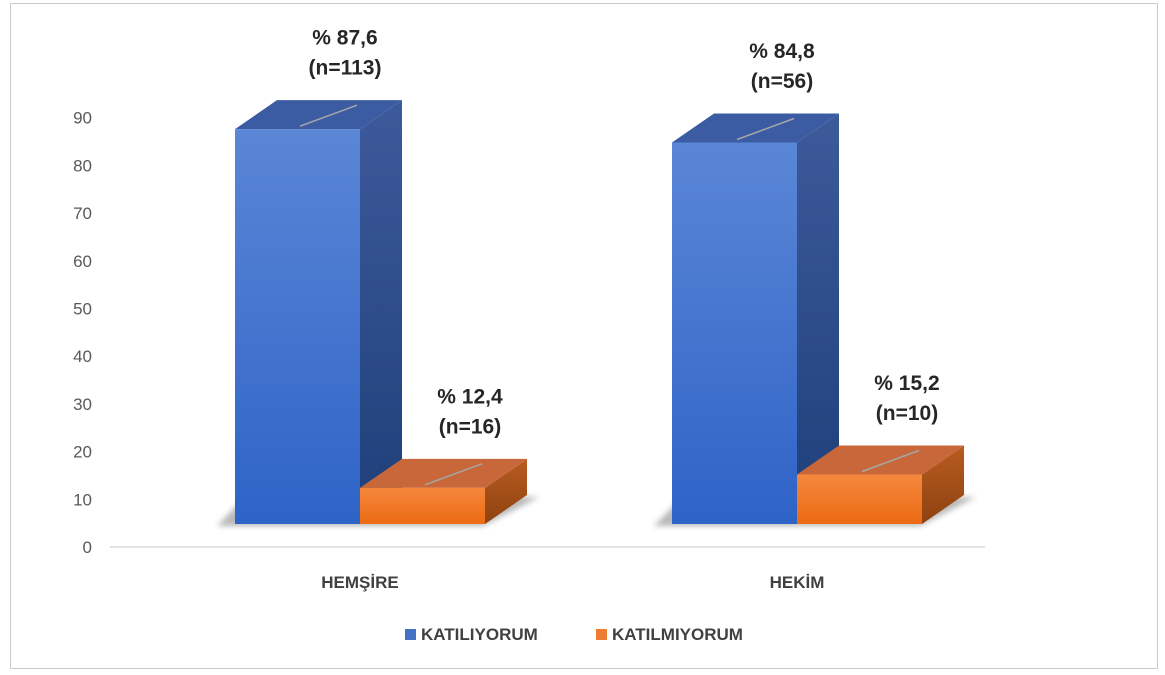 Image resolution: width=1165 pixels, height=675 pixels. What do you see at coordinates (345, 68) in the screenshot?
I see `data-label-count: (n=113)` at bounding box center [345, 68].